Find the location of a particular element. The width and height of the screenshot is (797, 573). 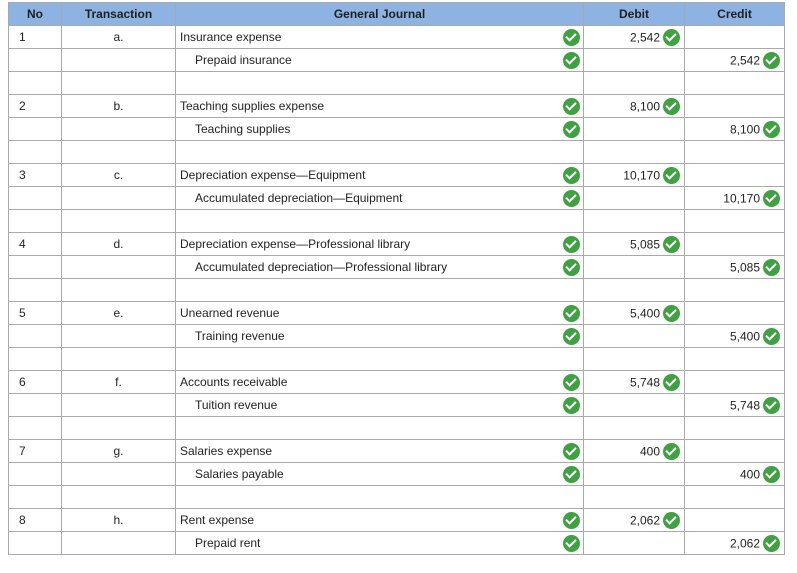

debit-amount-cell: 8,100 is located at coordinates (634, 106).